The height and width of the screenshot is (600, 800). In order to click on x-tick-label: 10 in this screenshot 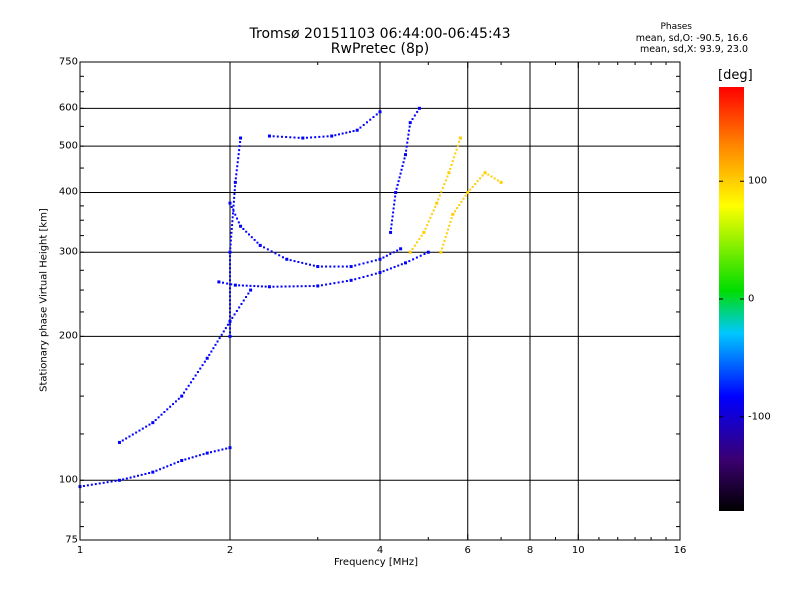, I will do `click(578, 550)`.